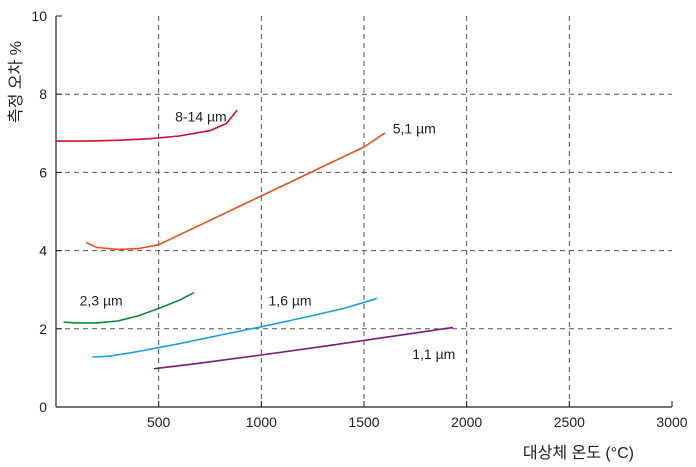 Image resolution: width=696 pixels, height=467 pixels. I want to click on y-tick-label-8: 8, so click(43, 94).